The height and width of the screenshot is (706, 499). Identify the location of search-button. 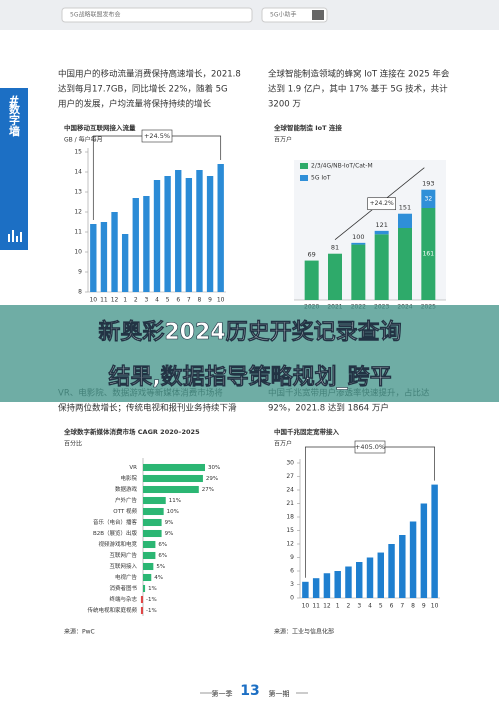
(318, 15).